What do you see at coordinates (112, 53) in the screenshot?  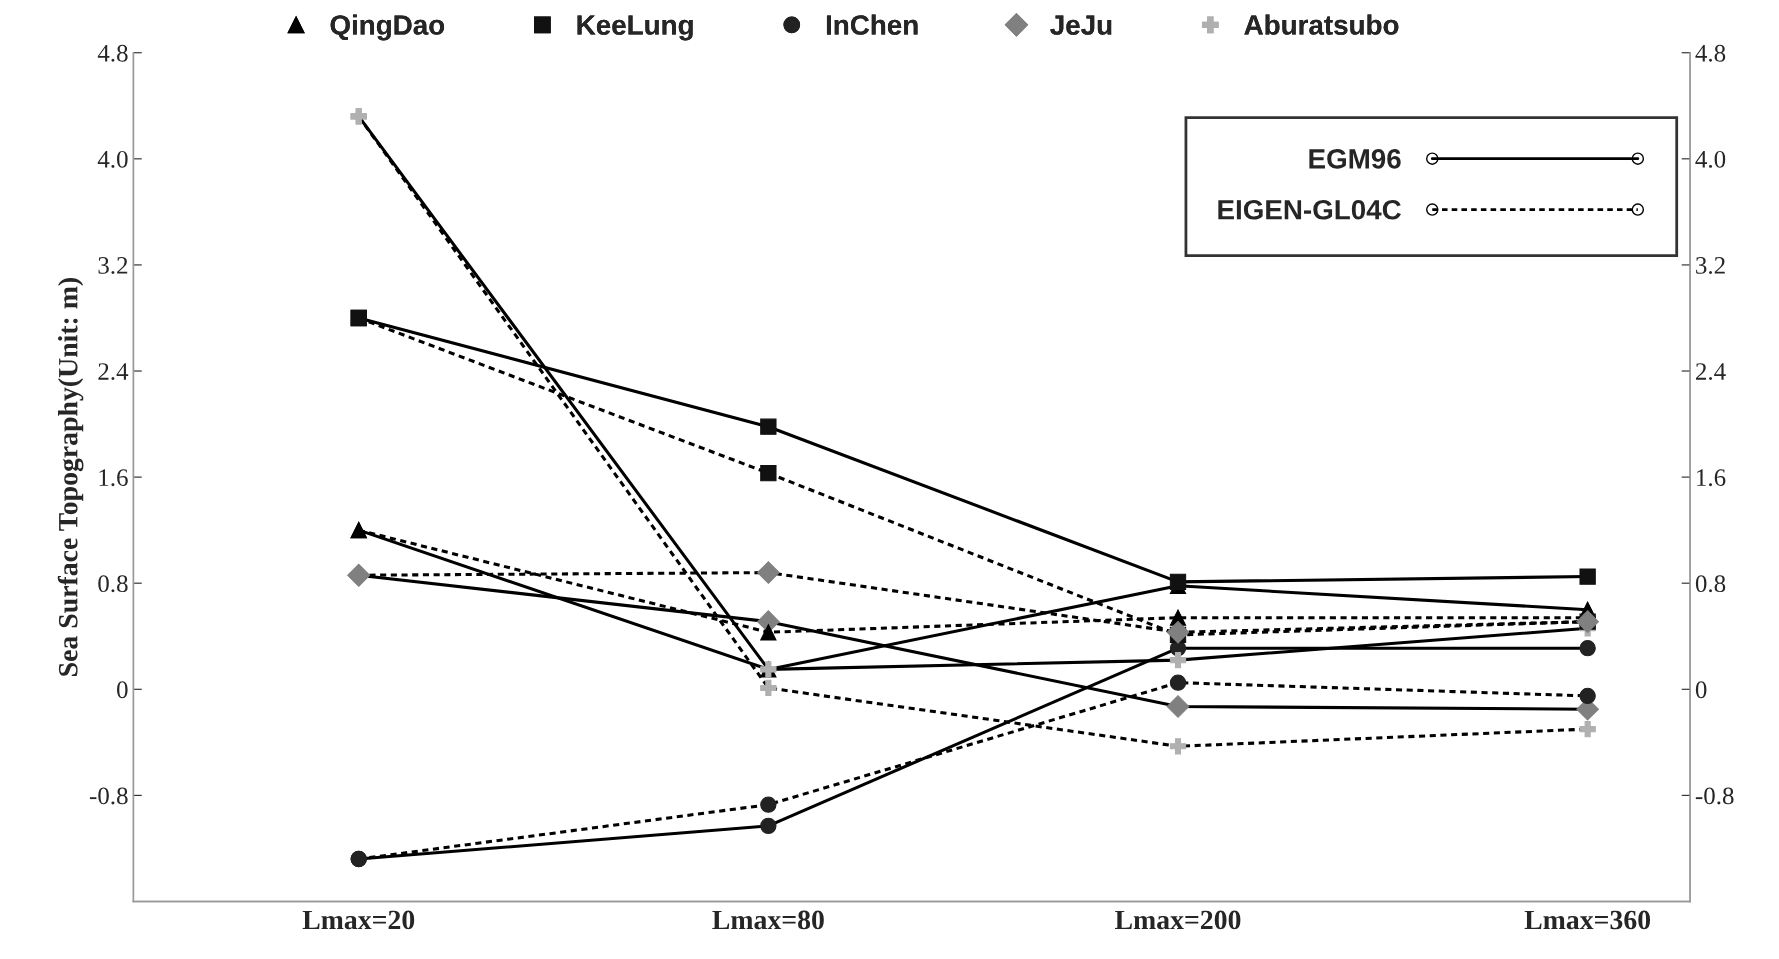 I see `y-tick-label: 4.8` at bounding box center [112, 53].